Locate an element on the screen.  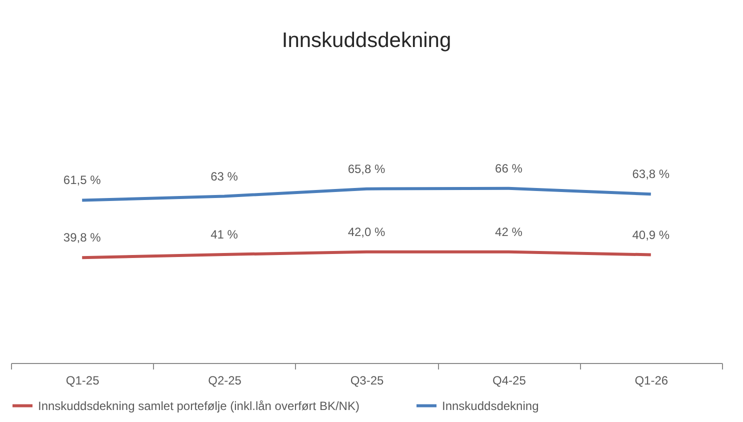
data-label: 63,8 % is located at coordinates (651, 174).